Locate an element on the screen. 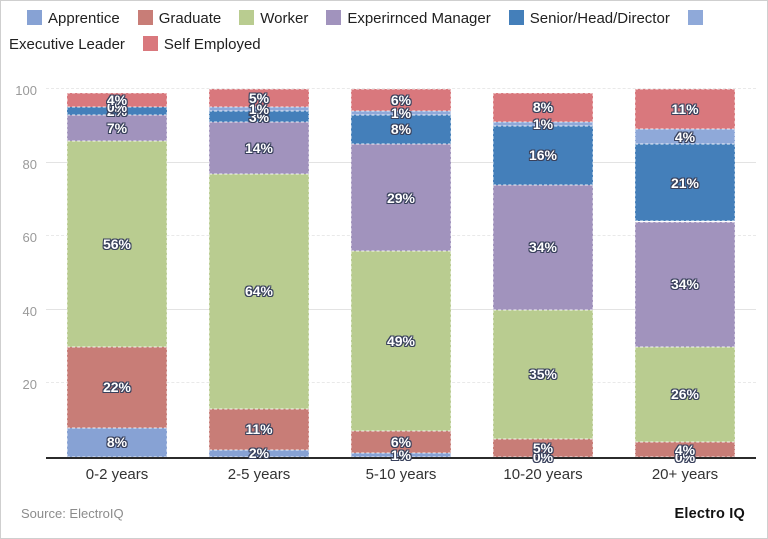 Image resolution: width=768 pixels, height=539 pixels. bar-0-2-years: 8% 22% 56% 7% 2% 0% 4% is located at coordinates (117, 273).